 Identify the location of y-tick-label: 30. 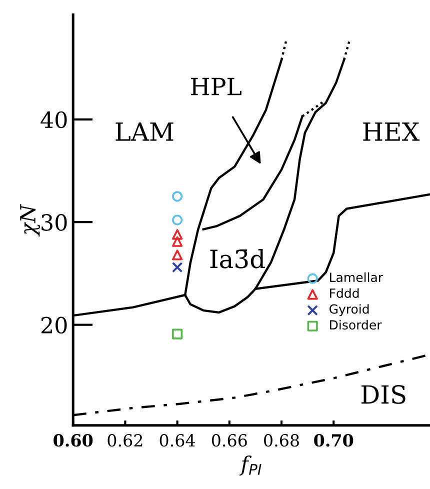
(54, 222).